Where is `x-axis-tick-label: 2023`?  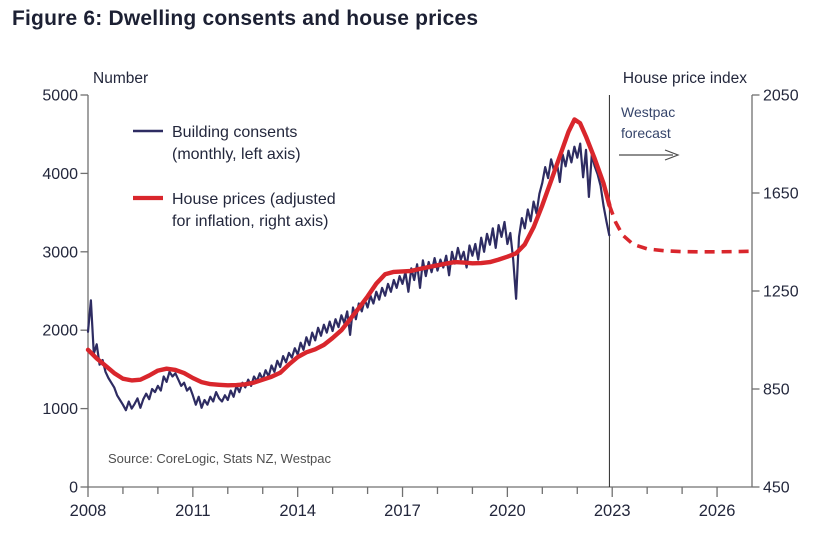
x-axis-tick-label: 2023 is located at coordinates (612, 511).